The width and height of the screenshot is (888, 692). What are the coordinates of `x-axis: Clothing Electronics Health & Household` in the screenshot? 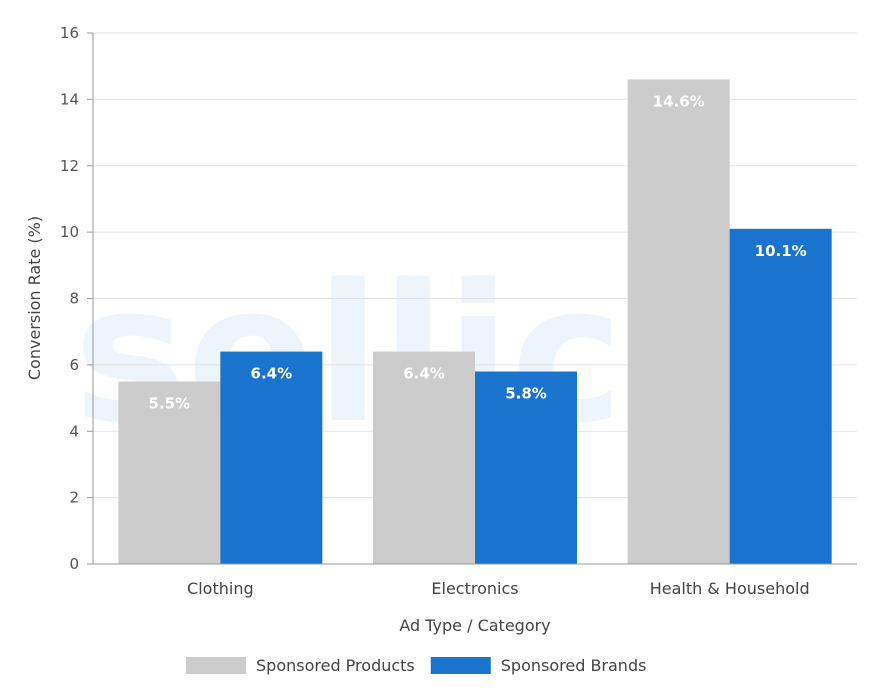 It's located at (472, 580).